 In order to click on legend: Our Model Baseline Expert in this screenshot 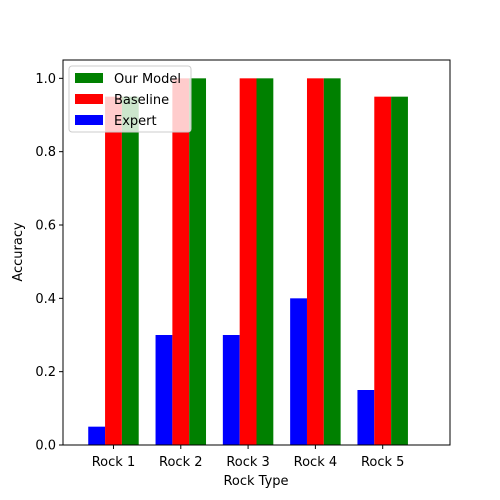, I will do `click(130, 99)`.